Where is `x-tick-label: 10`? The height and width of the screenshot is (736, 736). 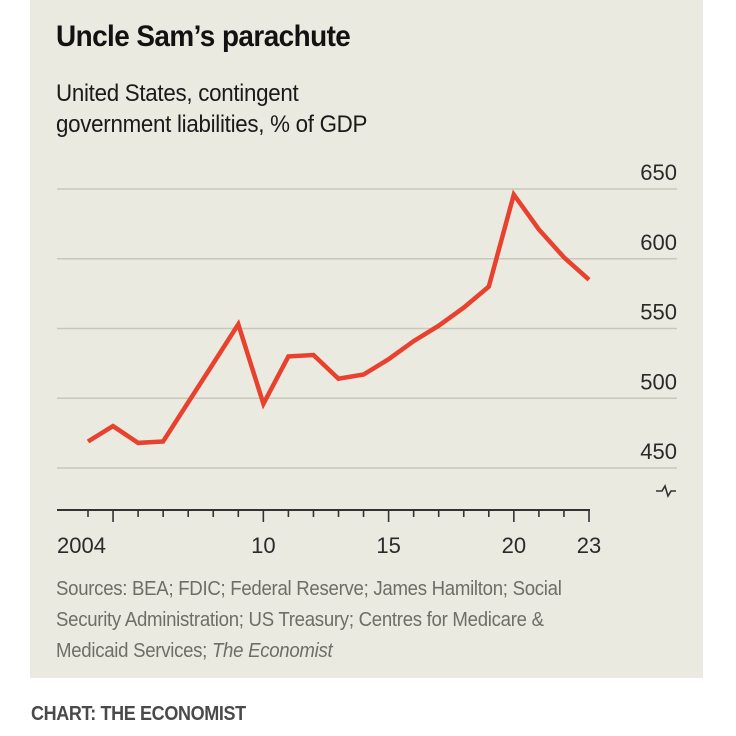 x-tick-label: 10 is located at coordinates (263, 545).